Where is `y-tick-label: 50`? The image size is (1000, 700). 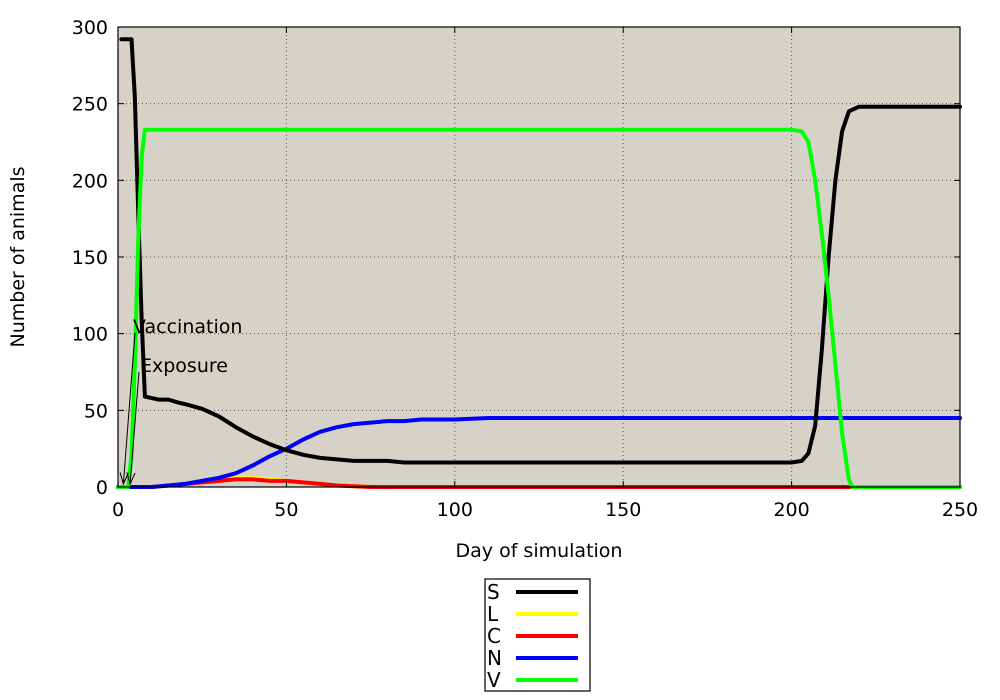 y-tick-label: 50 is located at coordinates (96, 411).